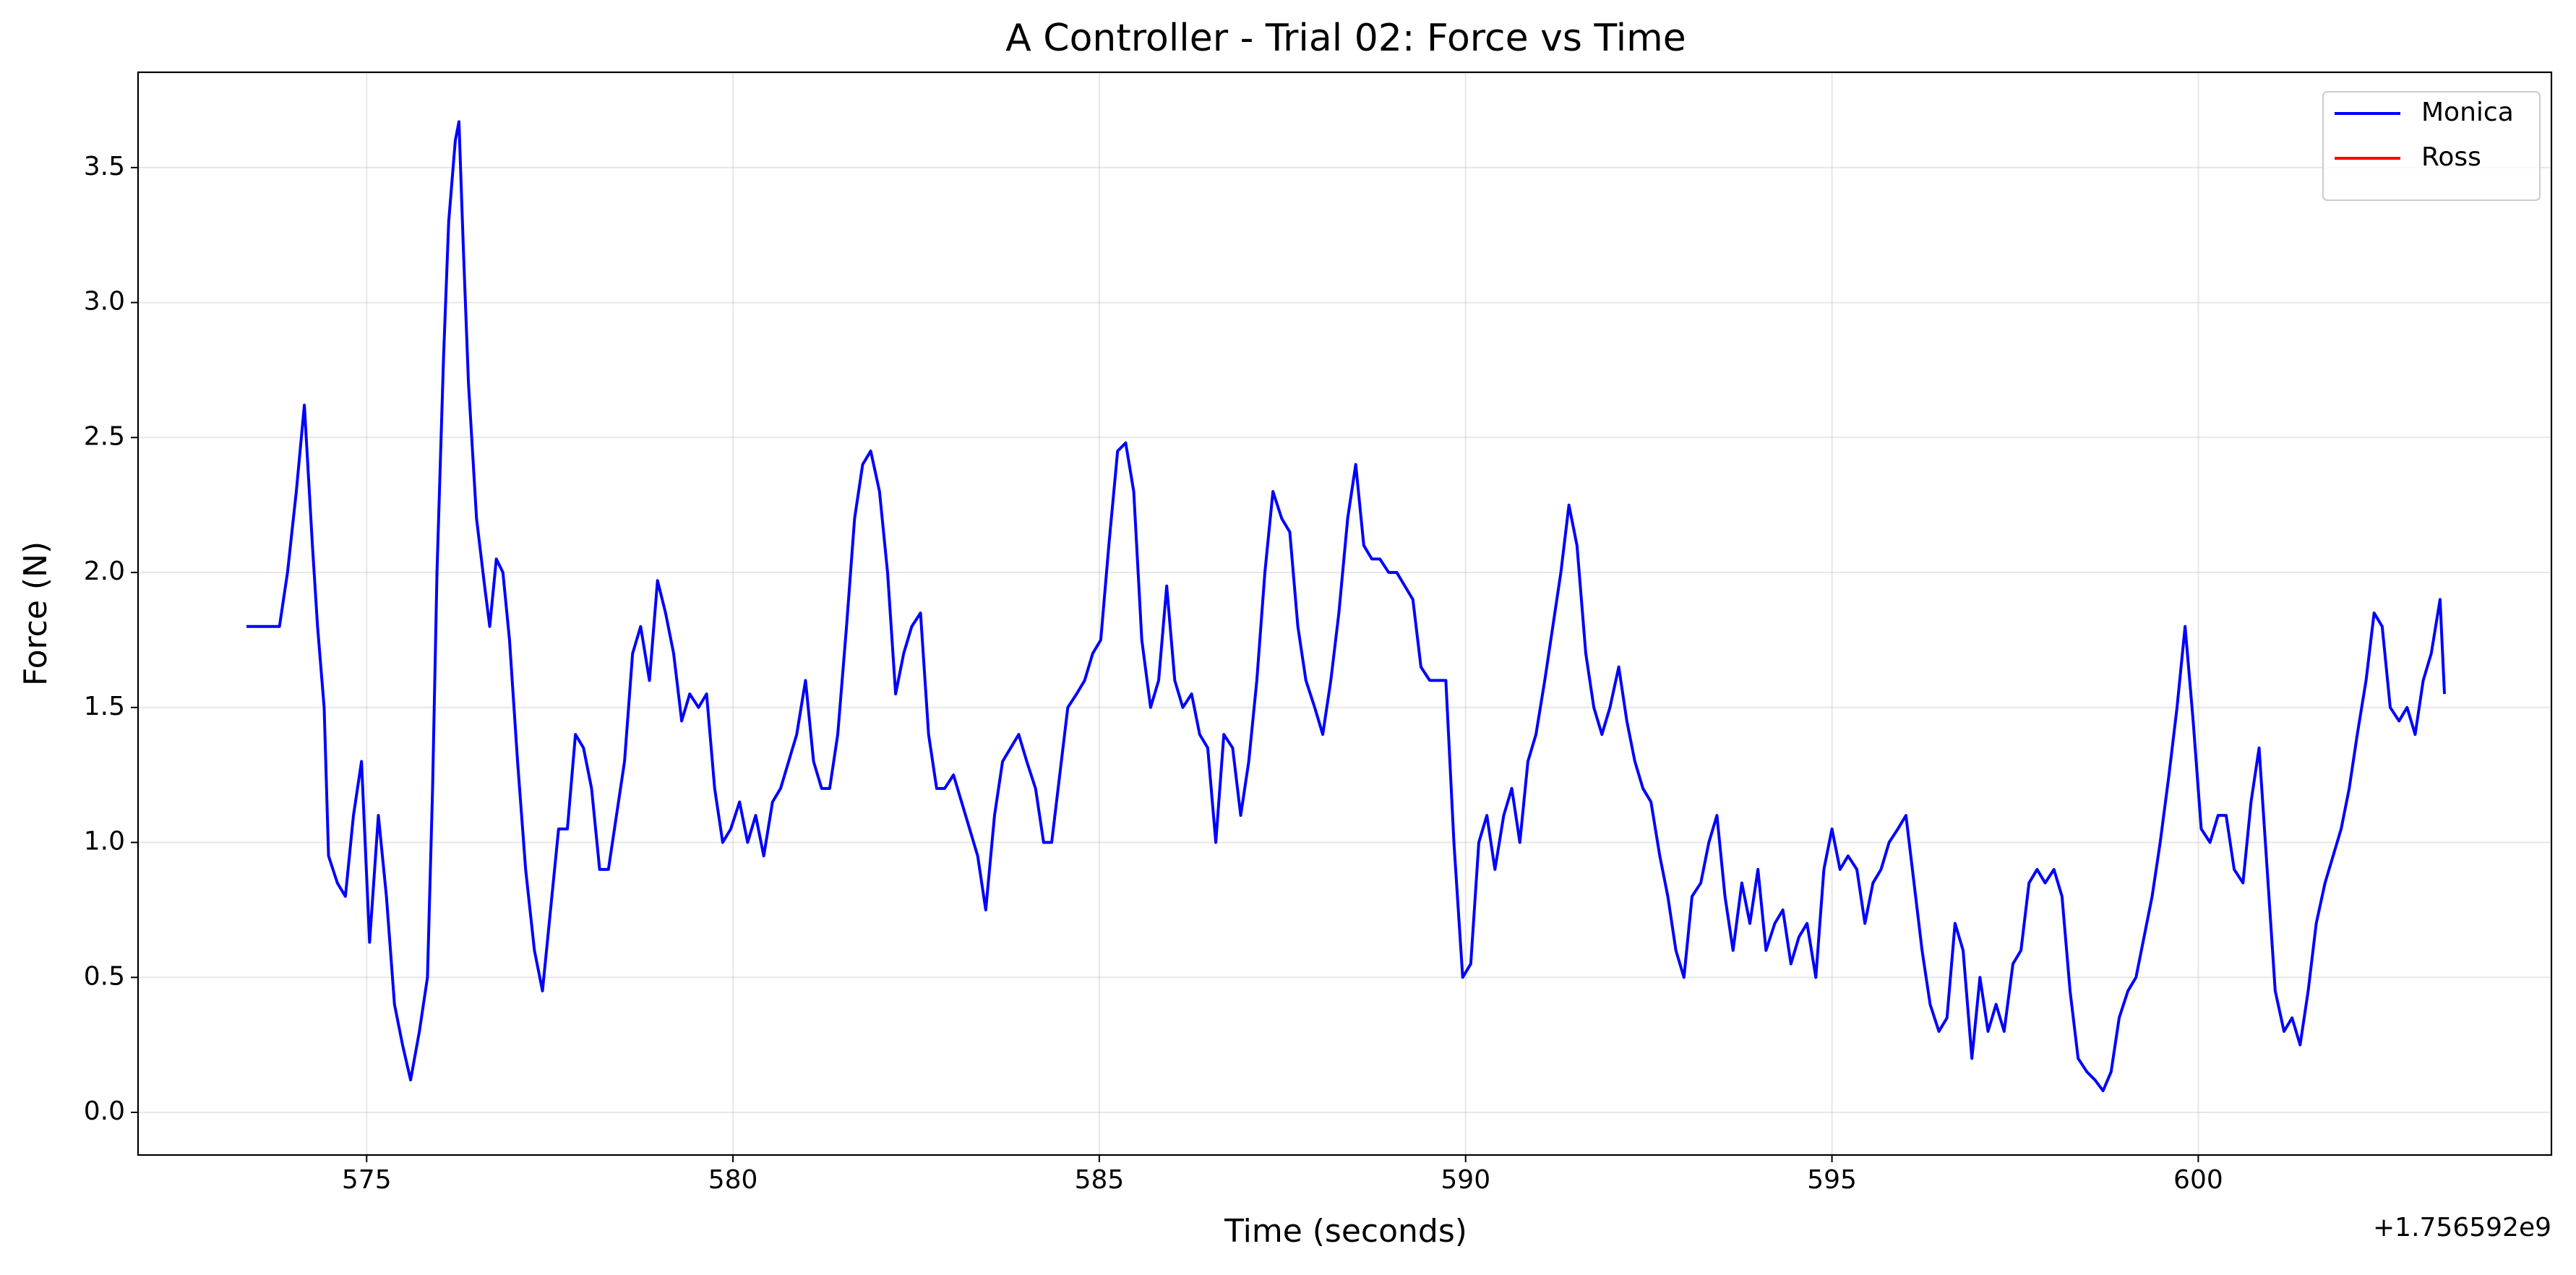  What do you see at coordinates (105, 706) in the screenshot?
I see `y-tick-label: 1.5` at bounding box center [105, 706].